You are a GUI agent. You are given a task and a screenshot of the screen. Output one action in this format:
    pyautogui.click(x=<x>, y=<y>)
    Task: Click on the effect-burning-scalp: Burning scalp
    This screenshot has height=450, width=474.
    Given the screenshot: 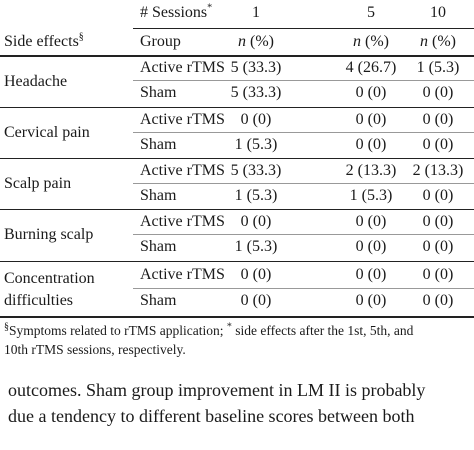 What is the action you would take?
    pyautogui.click(x=49, y=234)
    